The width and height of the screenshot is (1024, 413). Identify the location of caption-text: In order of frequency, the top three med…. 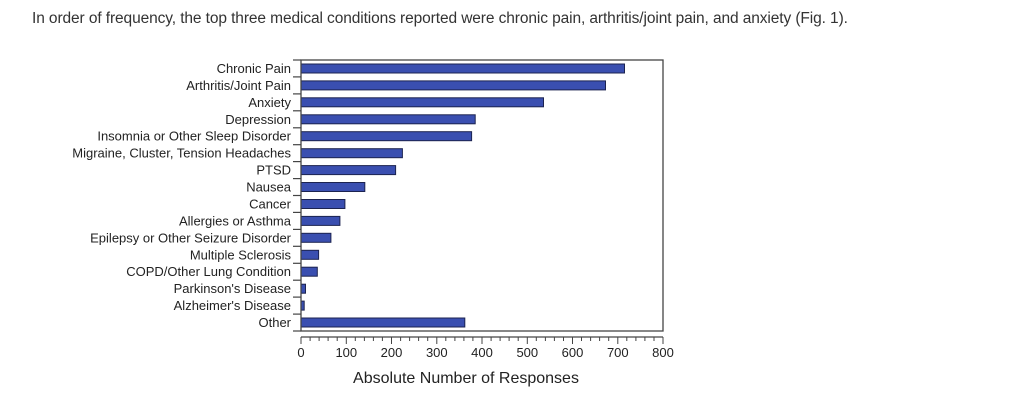
(440, 18).